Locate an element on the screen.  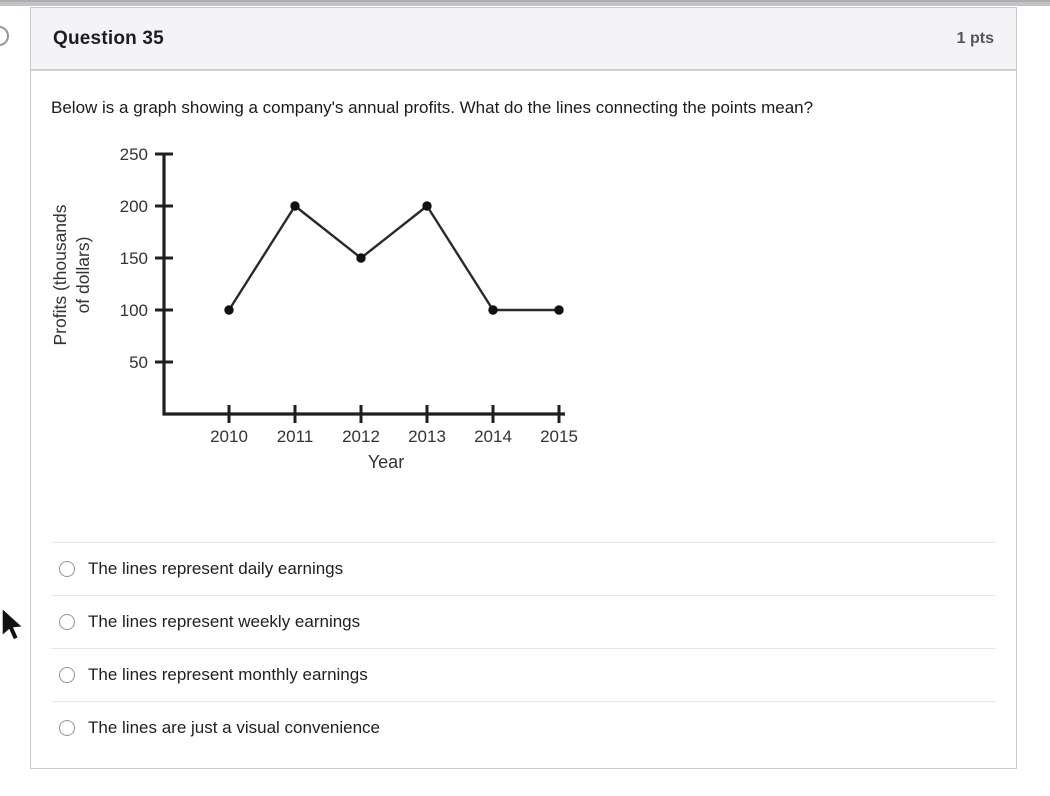
svg-text: 150 is located at coordinates (134, 258).